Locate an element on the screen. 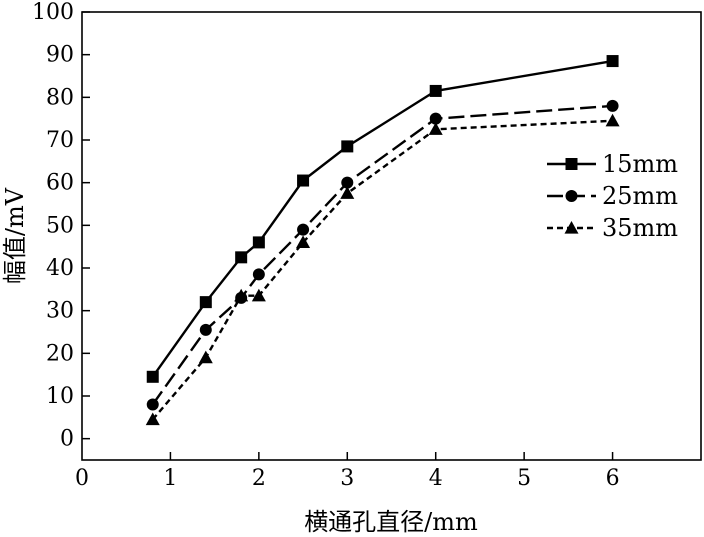 This screenshot has width=704, height=537. legend-item: 35mm is located at coordinates (612, 228).